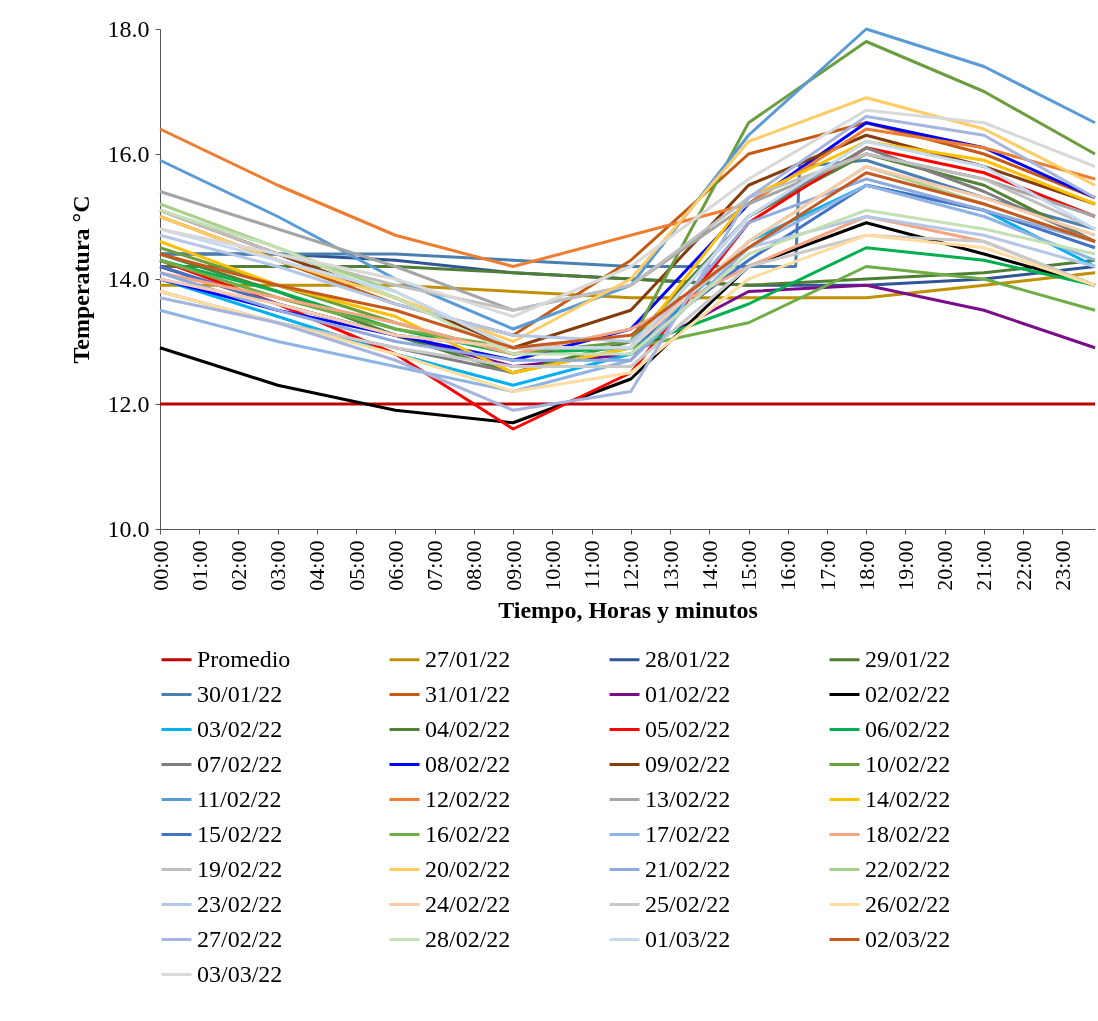 Image resolution: width=1098 pixels, height=1021 pixels. What do you see at coordinates (670, 565) in the screenshot?
I see `x-tick-label: 13:00` at bounding box center [670, 565].